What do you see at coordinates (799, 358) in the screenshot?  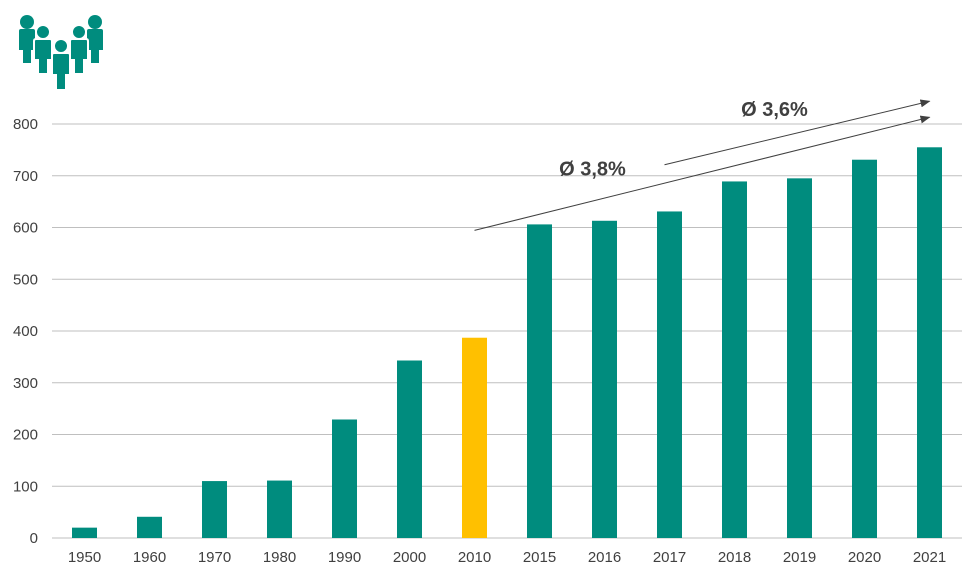 I see `bar-2019` at bounding box center [799, 358].